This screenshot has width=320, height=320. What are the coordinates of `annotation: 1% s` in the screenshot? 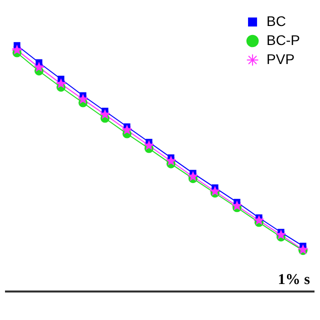 It's located at (294, 280).